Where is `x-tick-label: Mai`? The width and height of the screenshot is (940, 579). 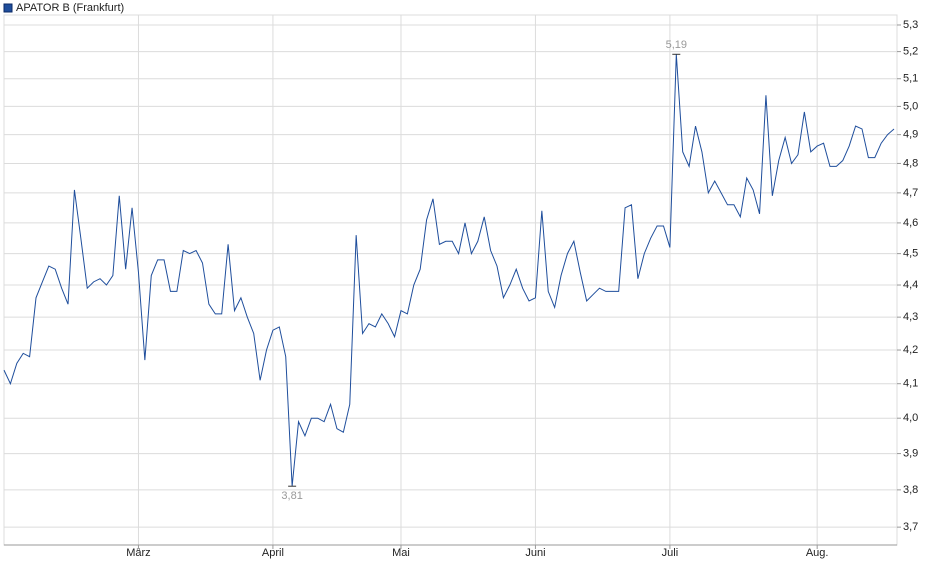 x-tick-label: Mai is located at coordinates (401, 553).